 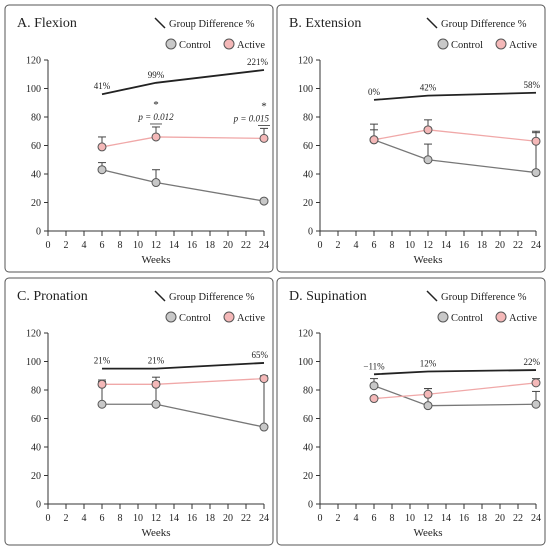 What do you see at coordinates (428, 363) in the screenshot?
I see `difference-label: 12%` at bounding box center [428, 363].